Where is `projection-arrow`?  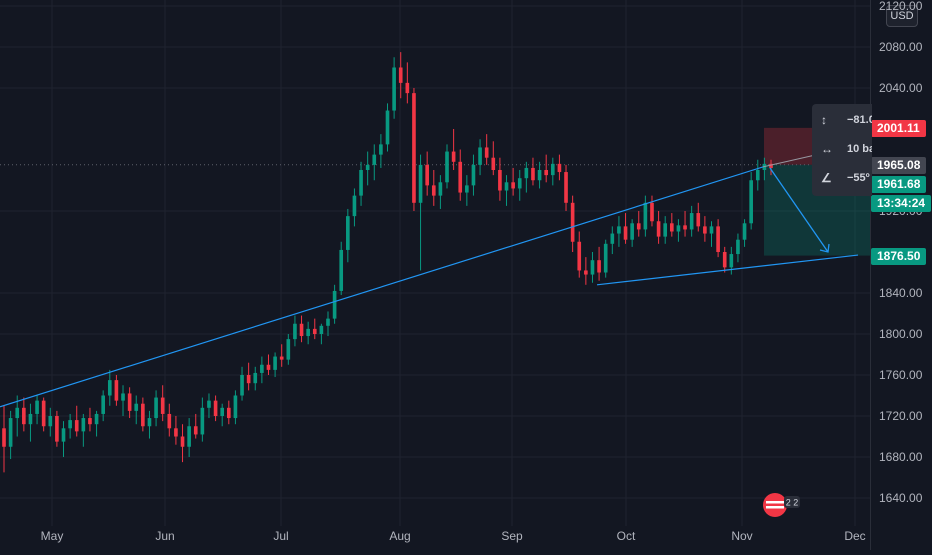
projection-arrow is located at coordinates (799, 210).